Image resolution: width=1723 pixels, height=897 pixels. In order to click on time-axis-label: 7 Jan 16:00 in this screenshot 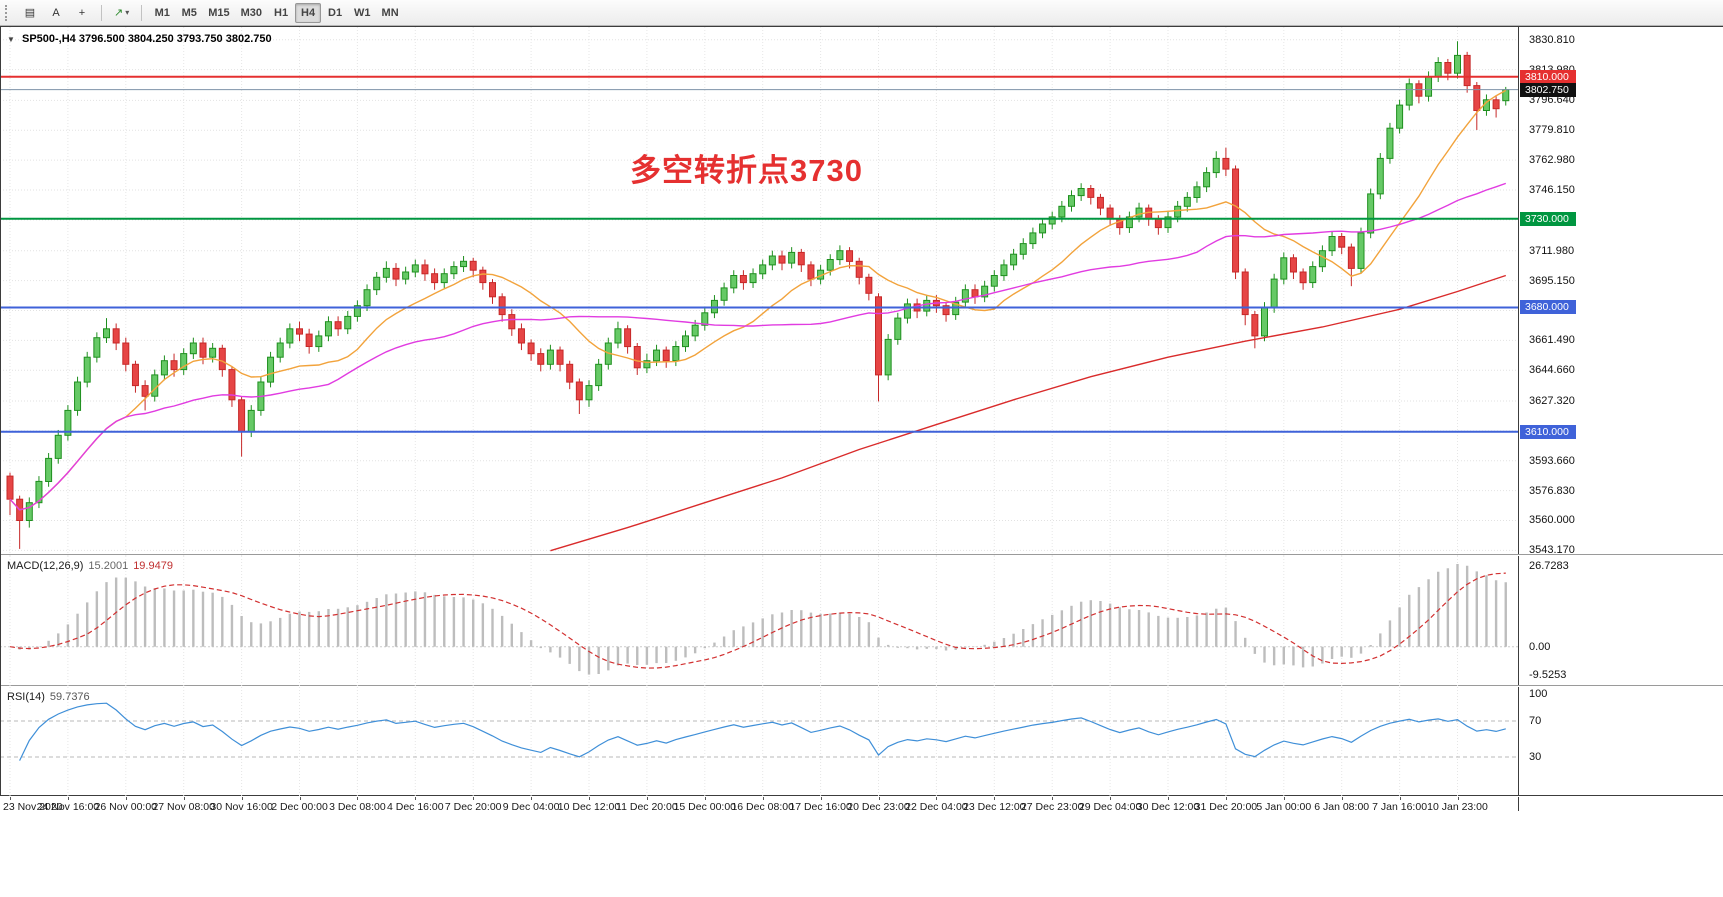, I will do `click(1400, 807)`.